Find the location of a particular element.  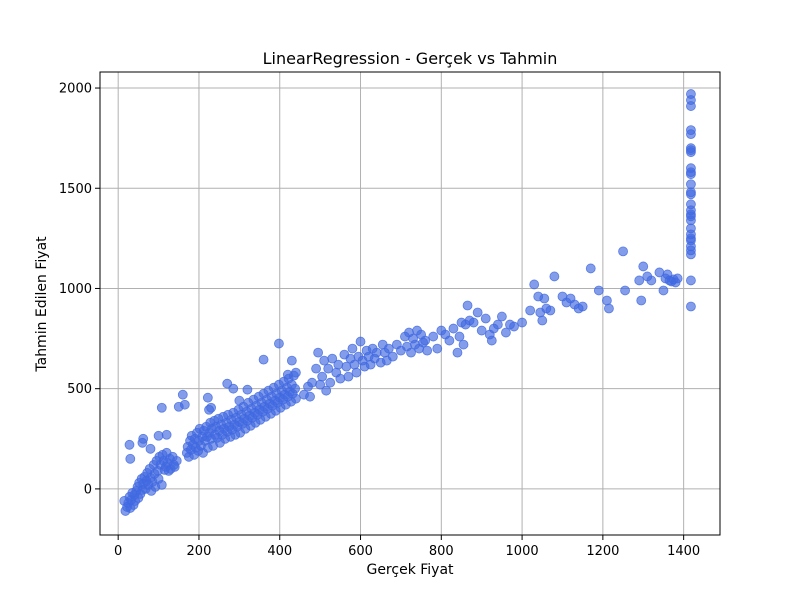

y-tick-label: 1500 is located at coordinates (75, 189).